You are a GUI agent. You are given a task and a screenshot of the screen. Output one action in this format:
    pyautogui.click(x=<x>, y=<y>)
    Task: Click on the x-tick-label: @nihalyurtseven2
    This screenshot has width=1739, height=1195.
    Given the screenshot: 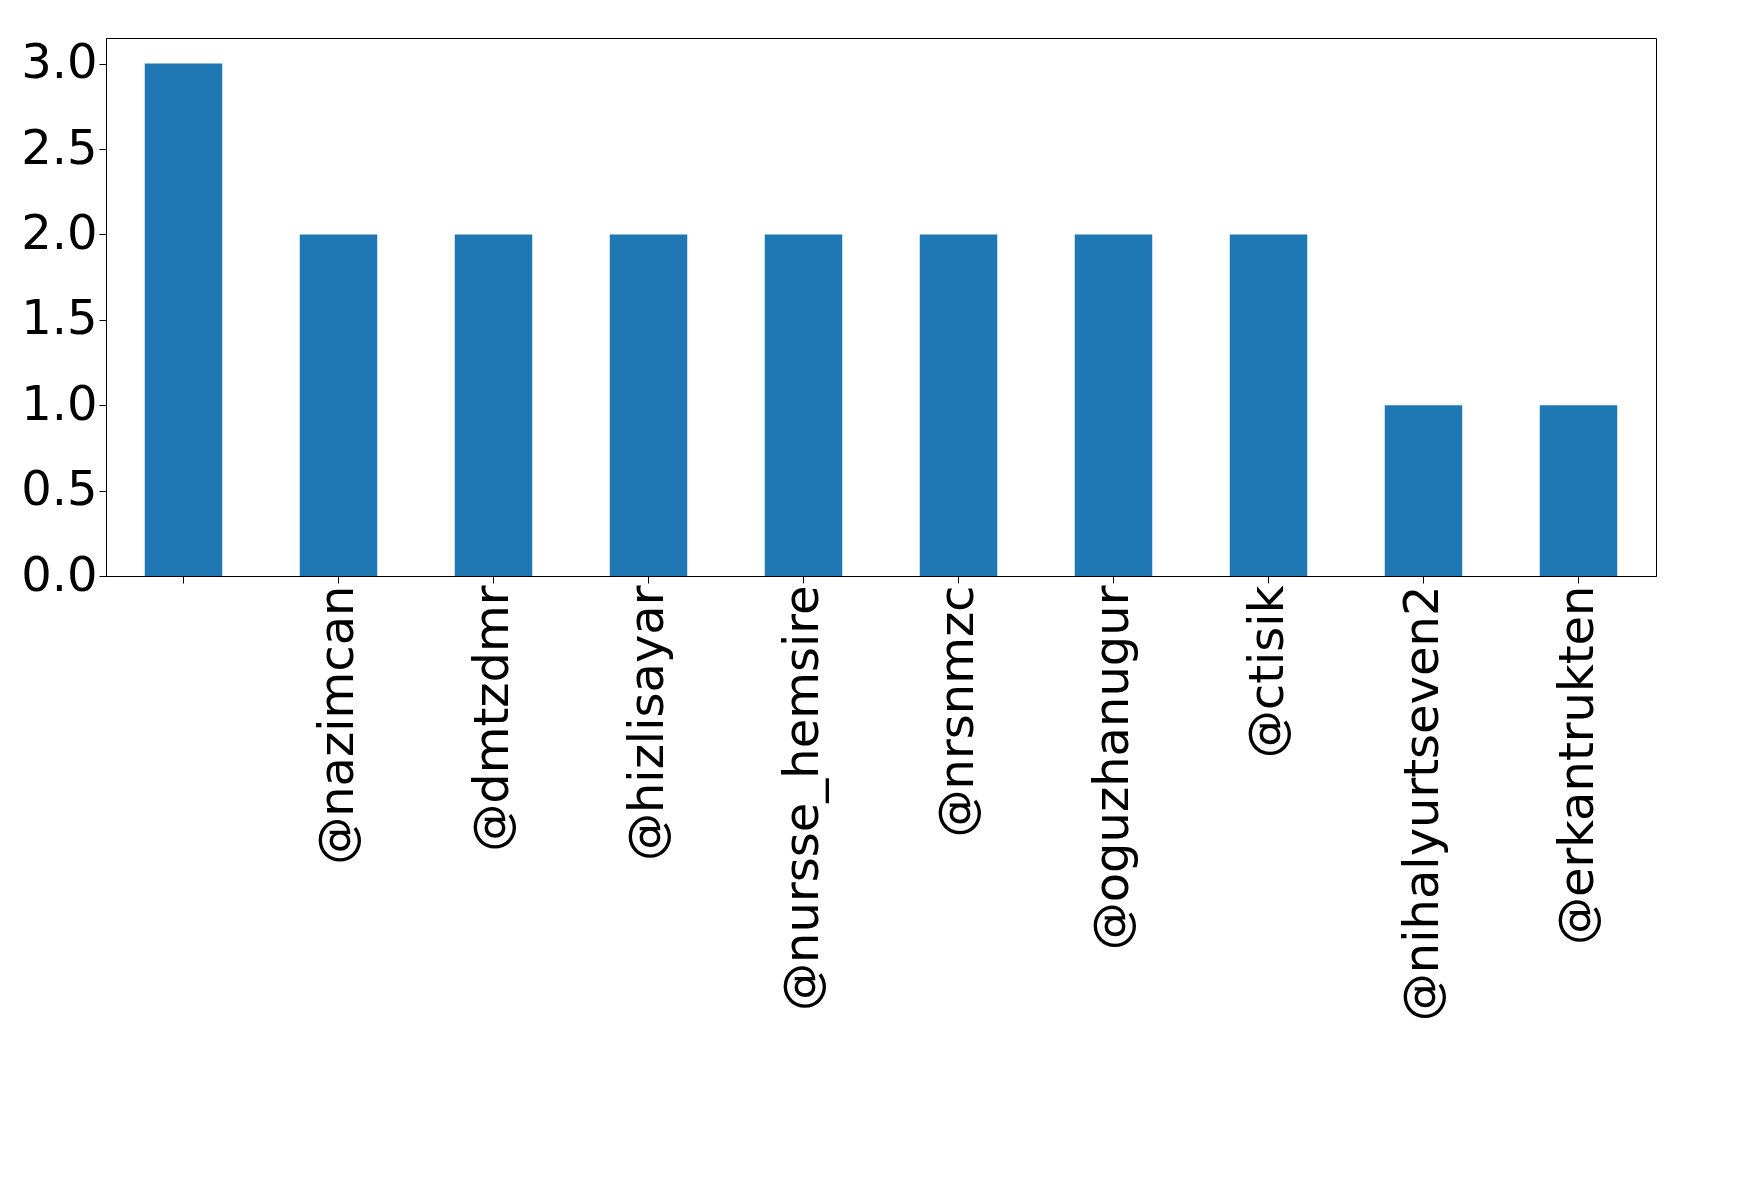 What is the action you would take?
    pyautogui.click(x=1420, y=803)
    